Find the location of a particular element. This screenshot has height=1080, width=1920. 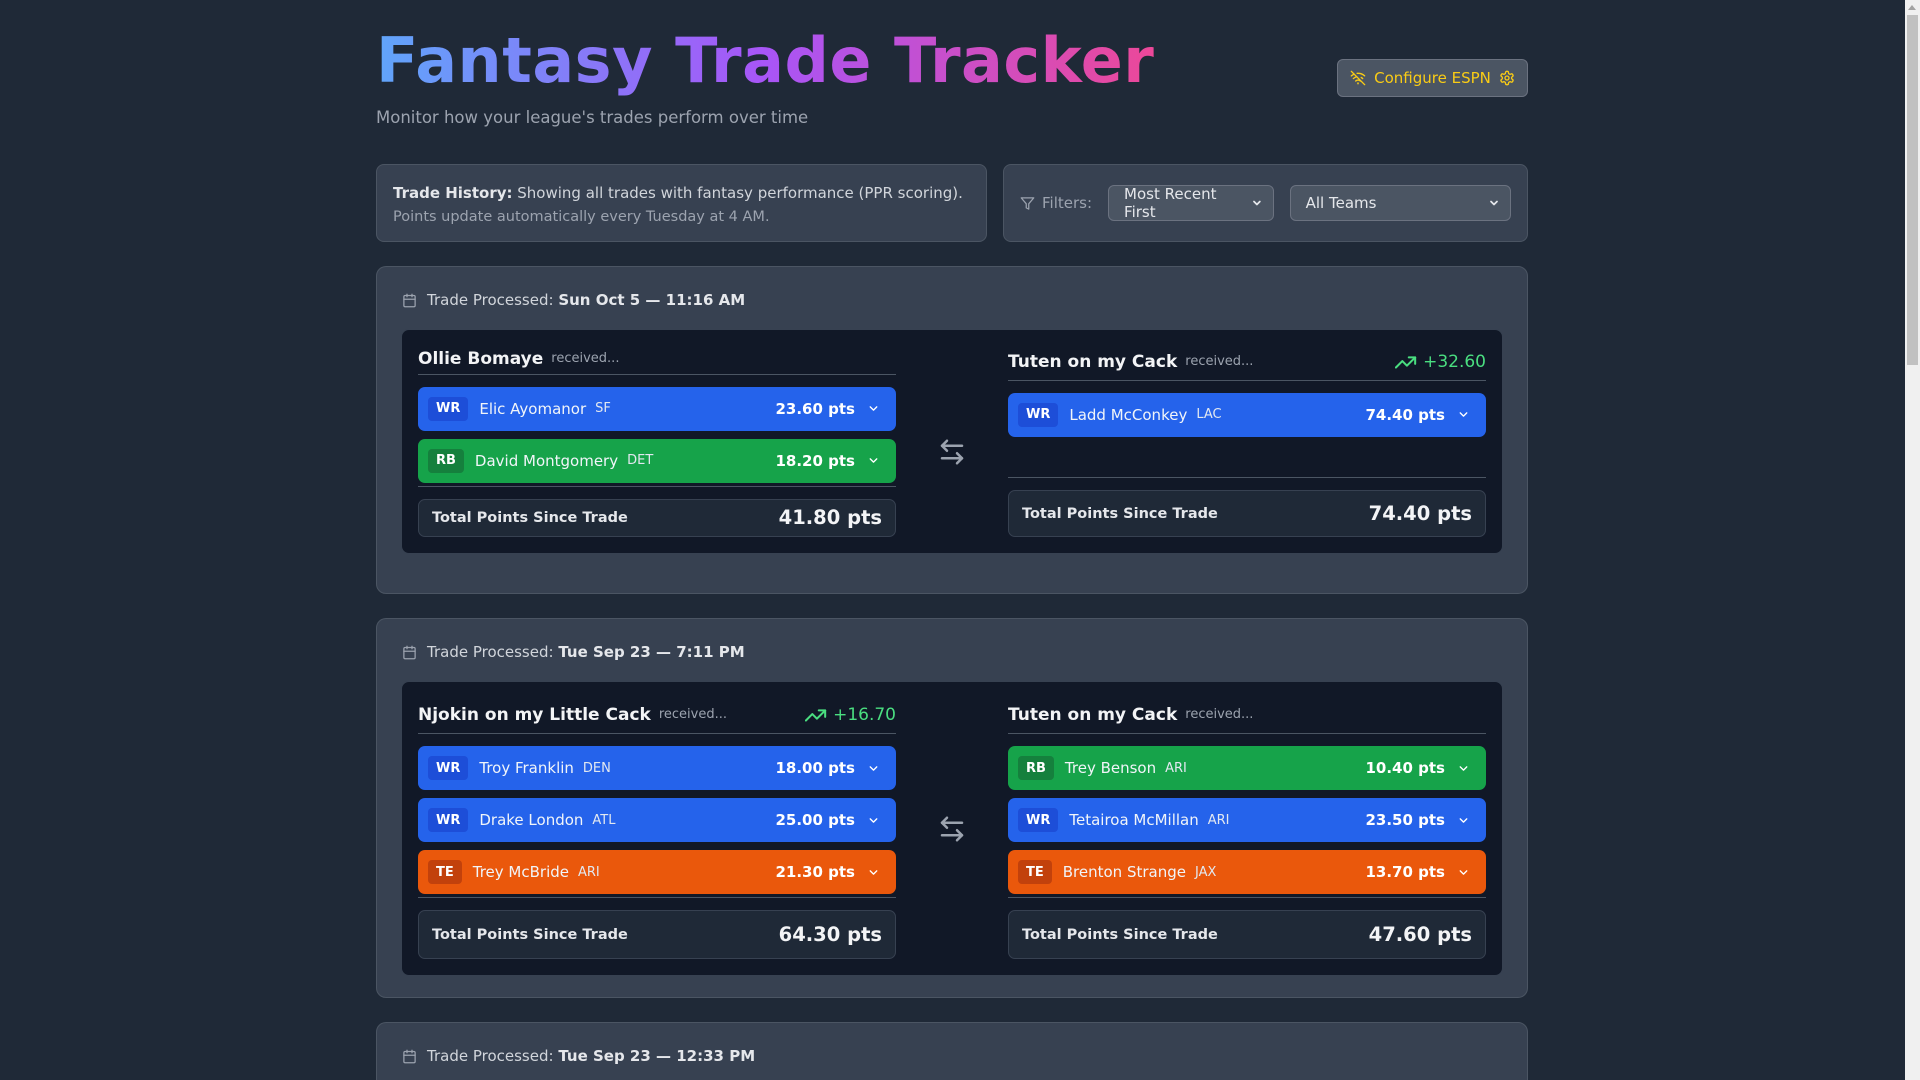

team-select: All Teams is located at coordinates (1400, 203).